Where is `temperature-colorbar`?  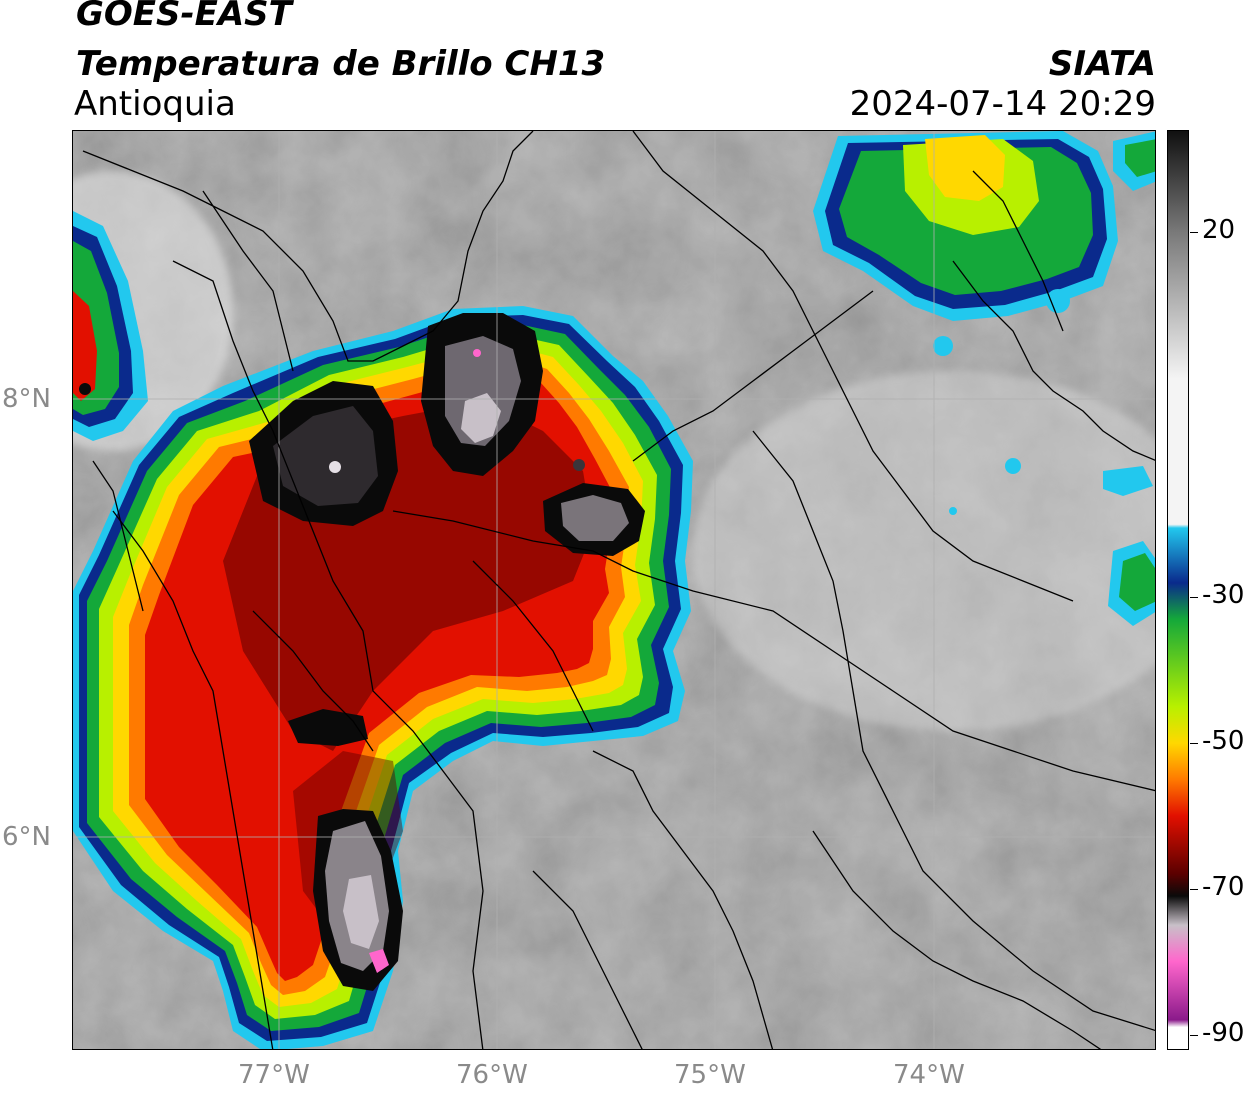
temperature-colorbar is located at coordinates (1178, 590).